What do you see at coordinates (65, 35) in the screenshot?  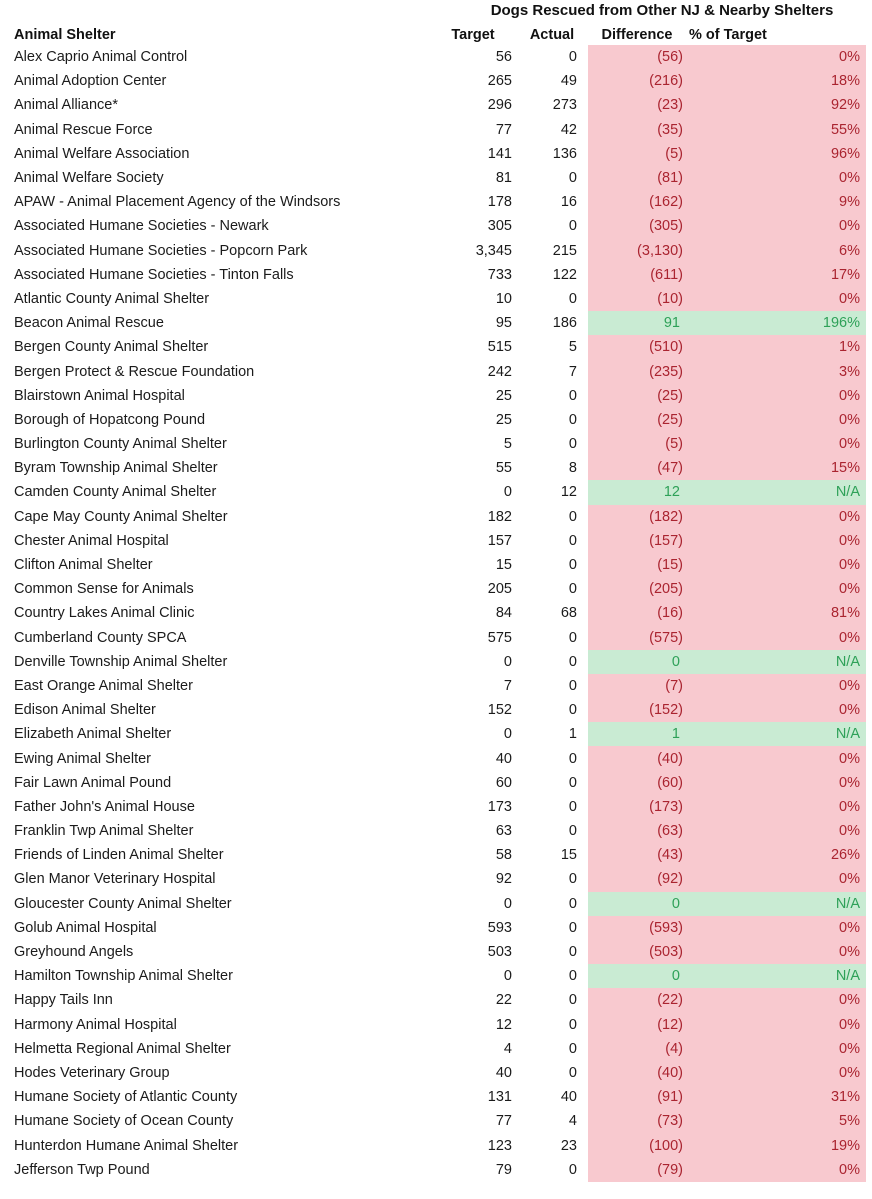 I see `column-header-animal-shelter: Animal Shelter` at bounding box center [65, 35].